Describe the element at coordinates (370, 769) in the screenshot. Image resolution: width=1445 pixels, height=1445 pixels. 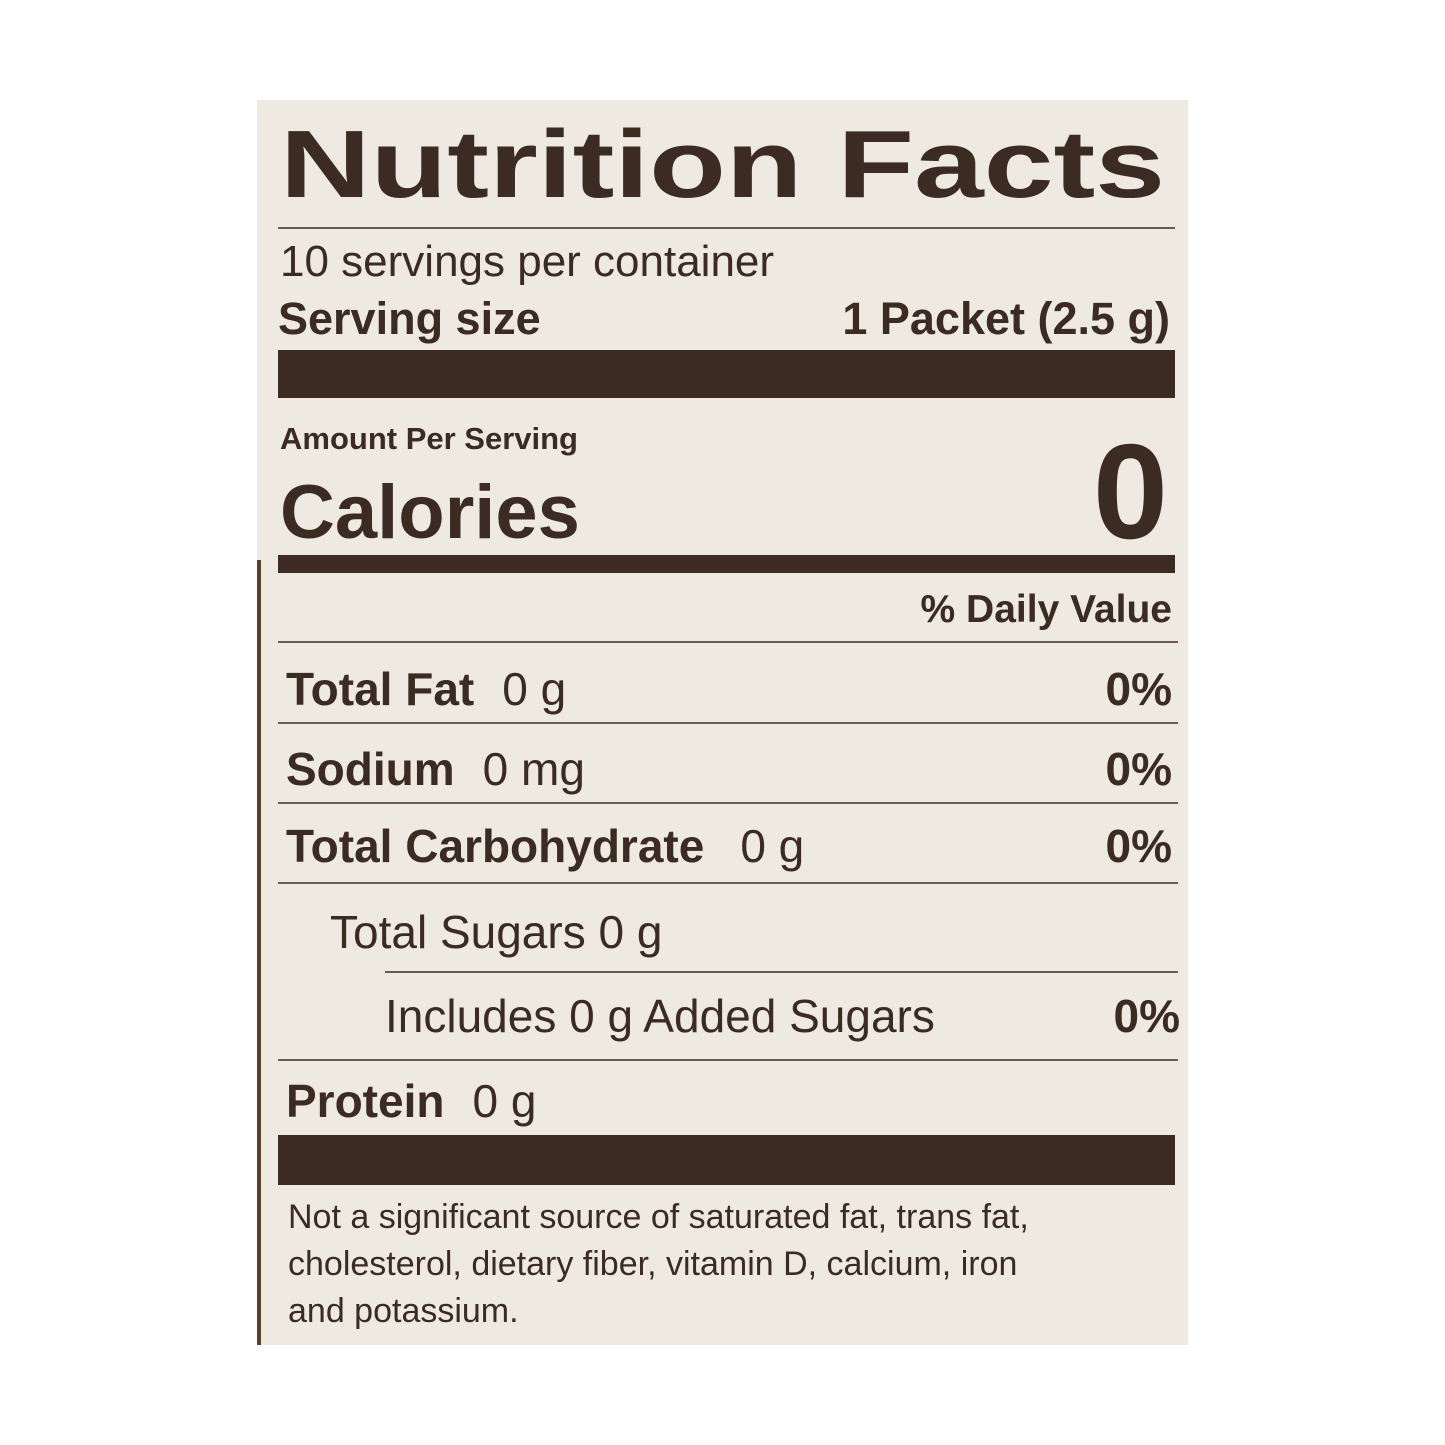
I see `nutrient-name: Sodium` at that location.